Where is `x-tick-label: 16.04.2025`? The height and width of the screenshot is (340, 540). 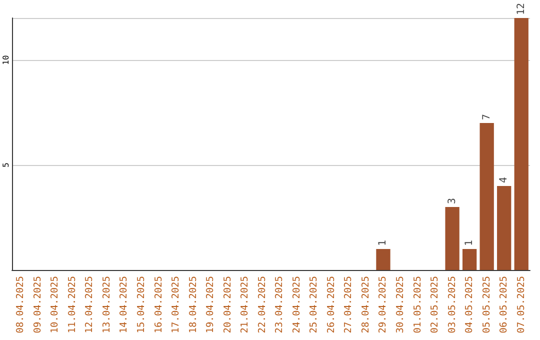
x-tick-label: 16.04.2025 is located at coordinates (158, 305).